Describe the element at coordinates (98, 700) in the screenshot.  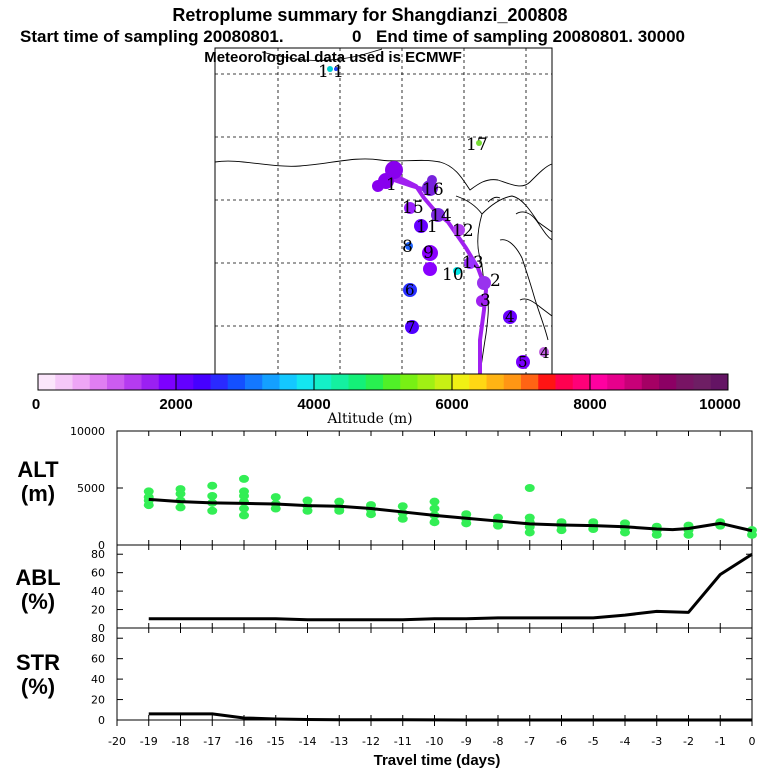
I see `y-tick-label: 20` at that location.